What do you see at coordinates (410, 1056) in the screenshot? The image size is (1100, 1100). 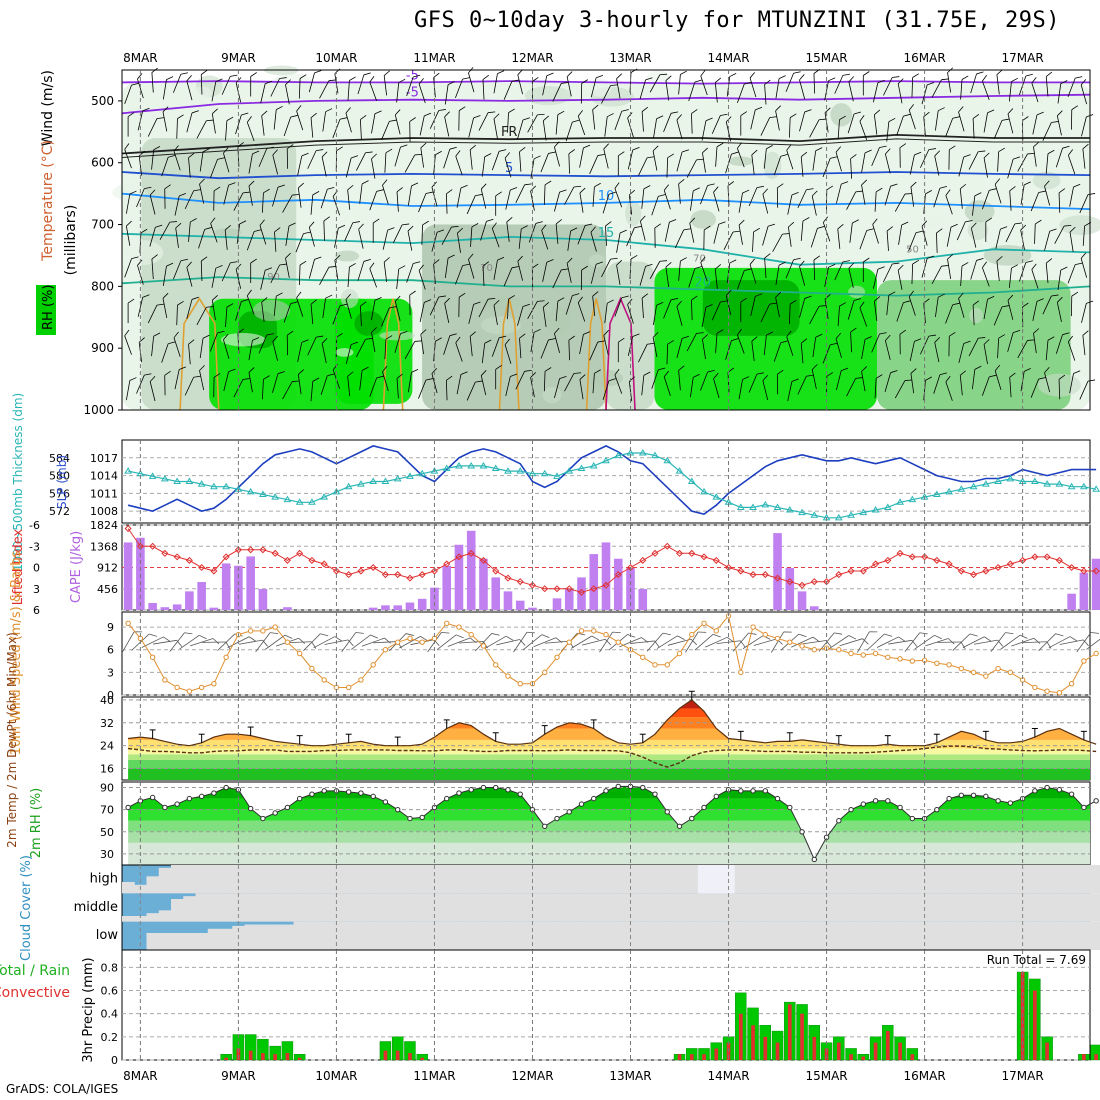 I see `precip-convective-bar` at bounding box center [410, 1056].